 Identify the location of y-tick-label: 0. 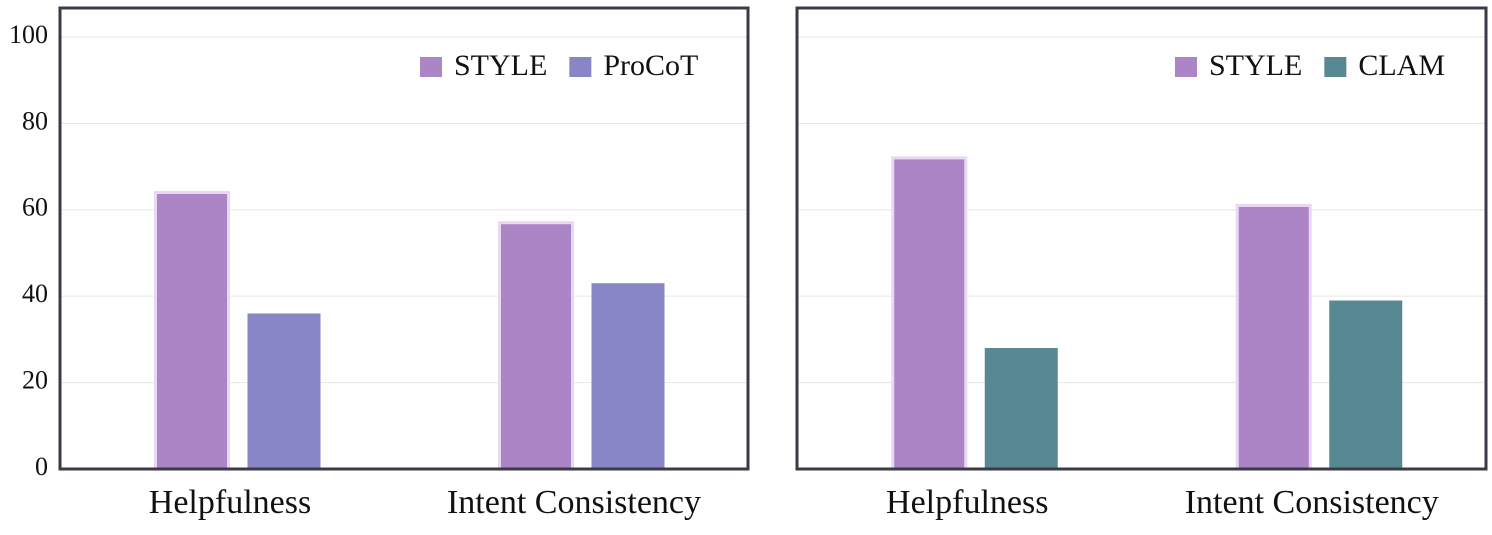
(41, 466).